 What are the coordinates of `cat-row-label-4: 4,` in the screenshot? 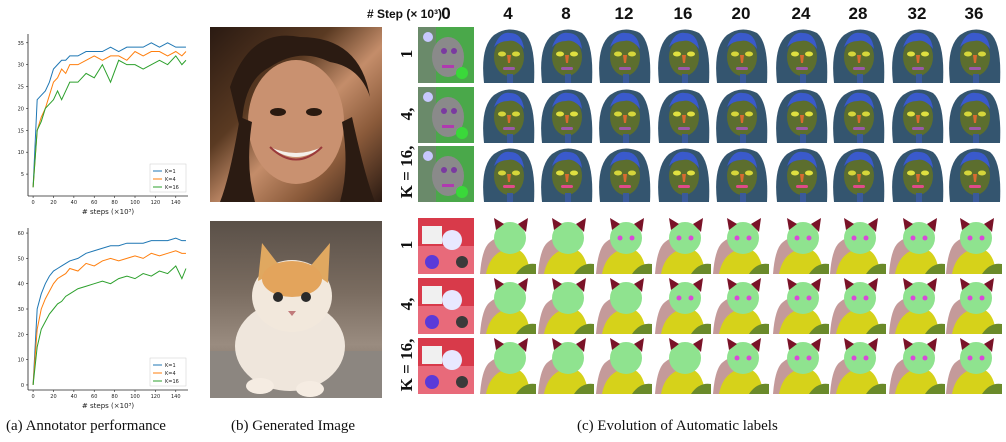 It's located at (406, 304).